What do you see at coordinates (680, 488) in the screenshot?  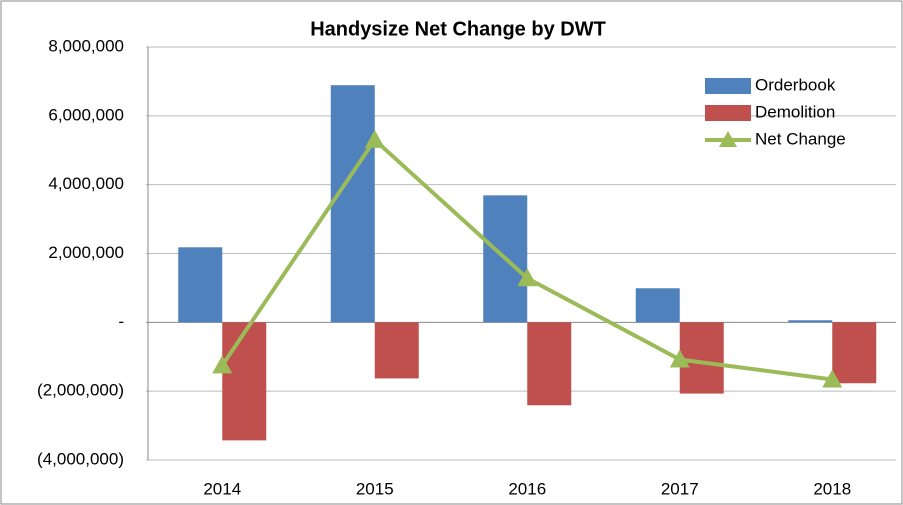 I see `x-tick-label: 2017` at bounding box center [680, 488].